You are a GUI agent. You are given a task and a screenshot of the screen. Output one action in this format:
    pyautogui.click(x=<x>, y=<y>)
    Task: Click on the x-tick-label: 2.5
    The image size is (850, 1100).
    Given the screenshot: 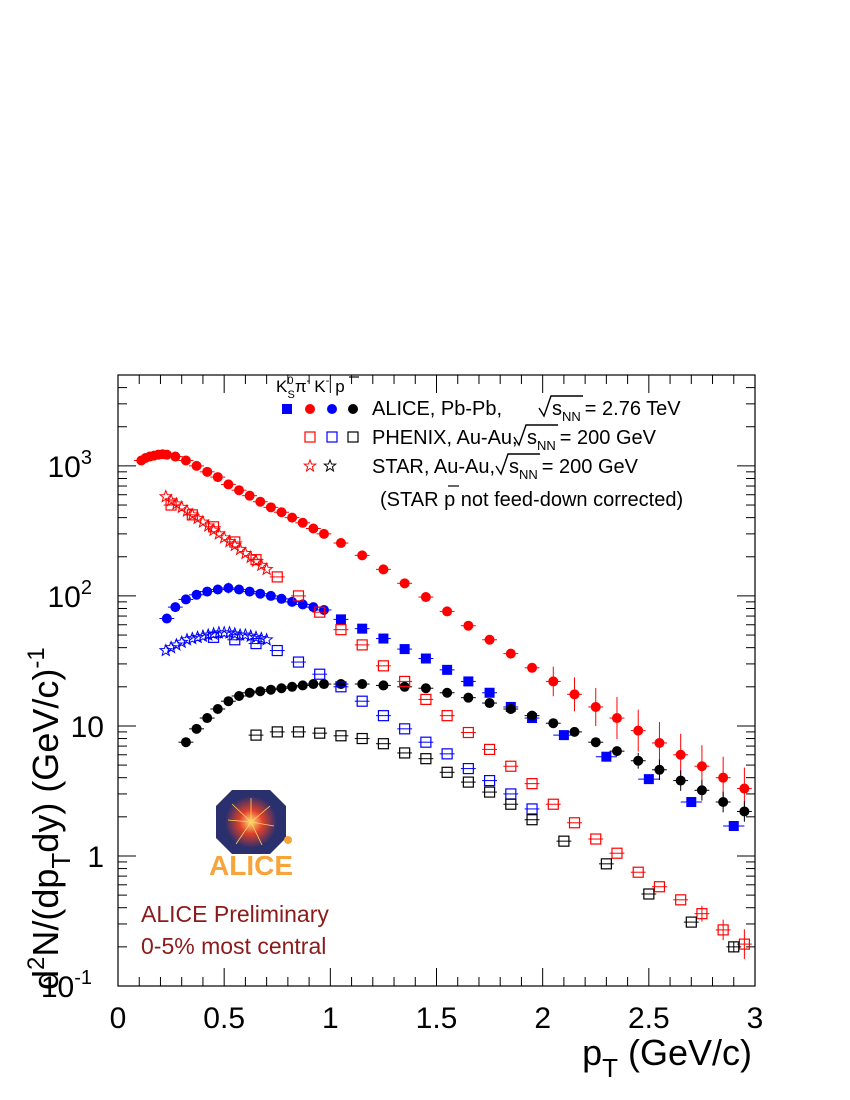 What is the action you would take?
    pyautogui.click(x=649, y=1018)
    